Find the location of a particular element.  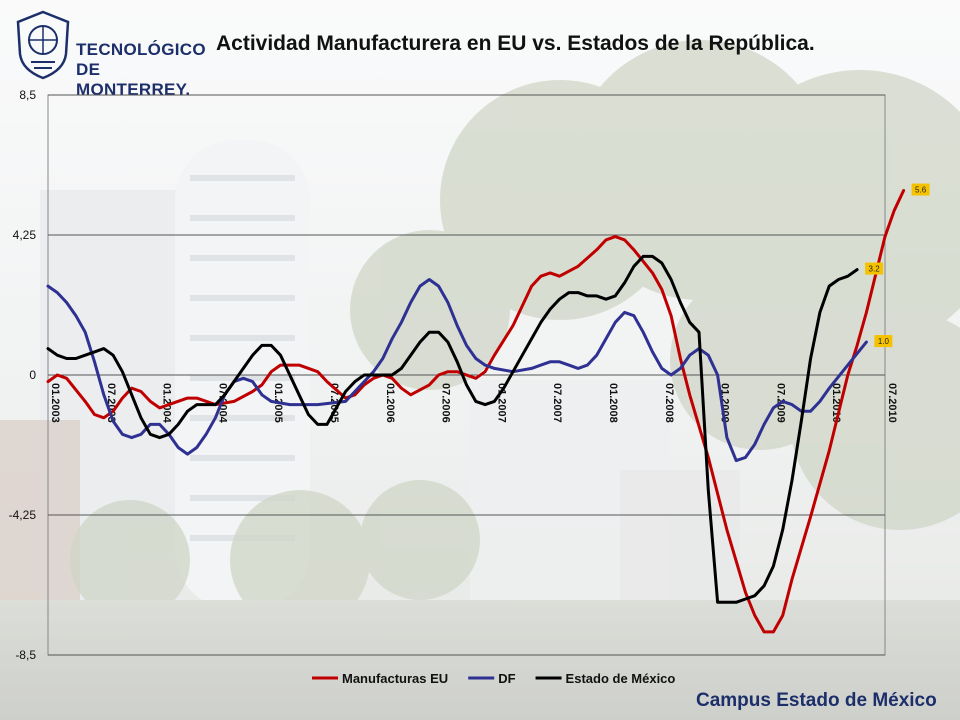

data-label: 1.0 is located at coordinates (884, 341).